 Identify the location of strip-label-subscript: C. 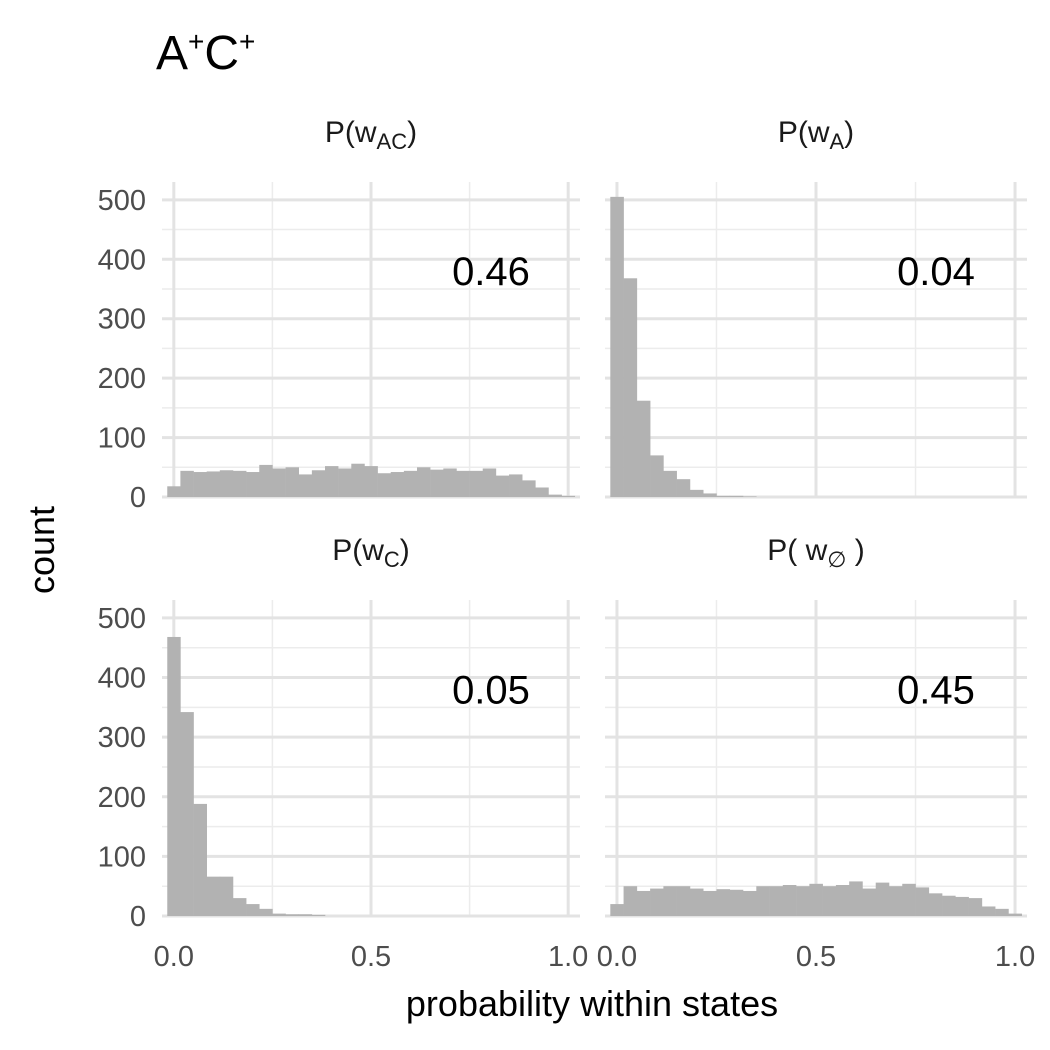
(392, 559).